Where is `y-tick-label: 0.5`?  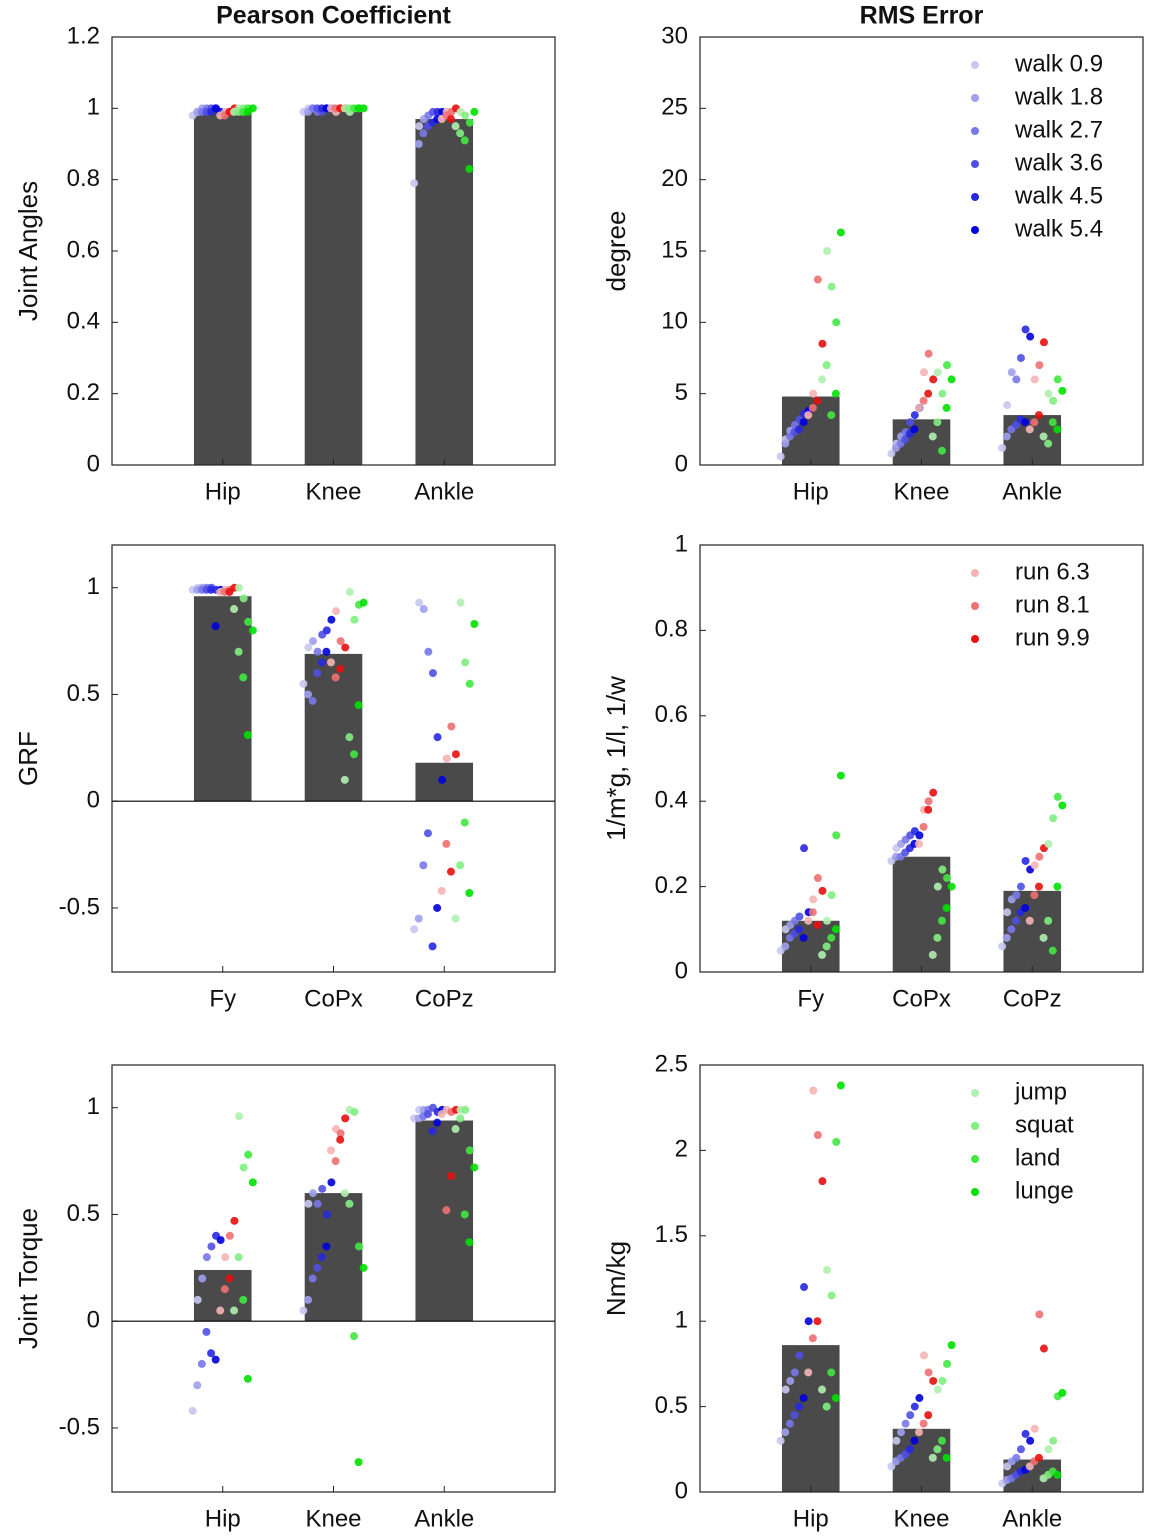 y-tick-label: 0.5 is located at coordinates (83, 693).